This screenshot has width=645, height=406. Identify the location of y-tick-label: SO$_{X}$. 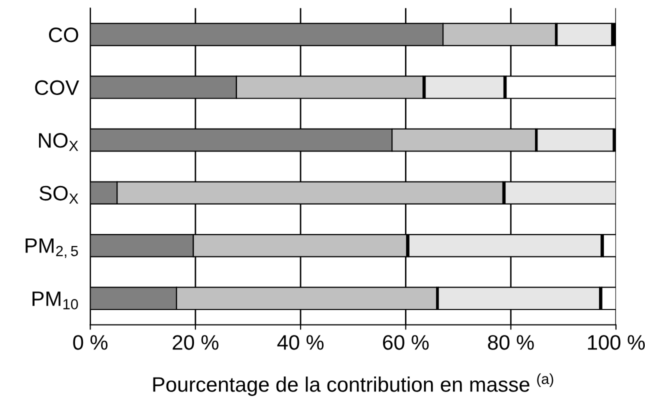
(59, 195).